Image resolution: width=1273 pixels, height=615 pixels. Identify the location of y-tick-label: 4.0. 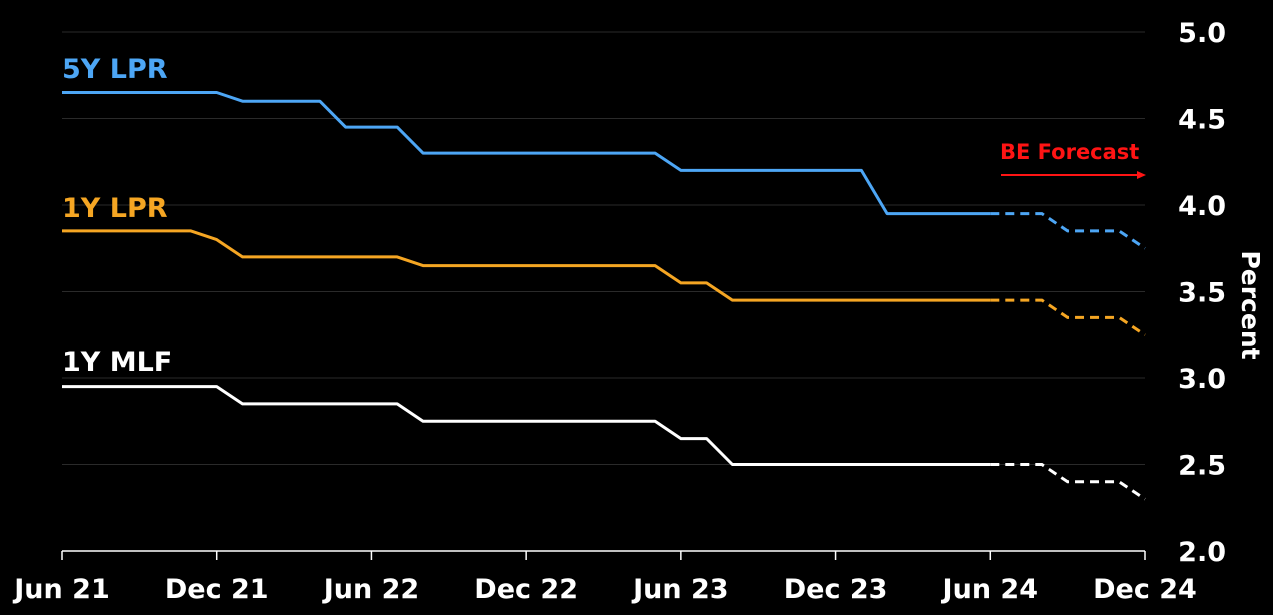
(1202, 206).